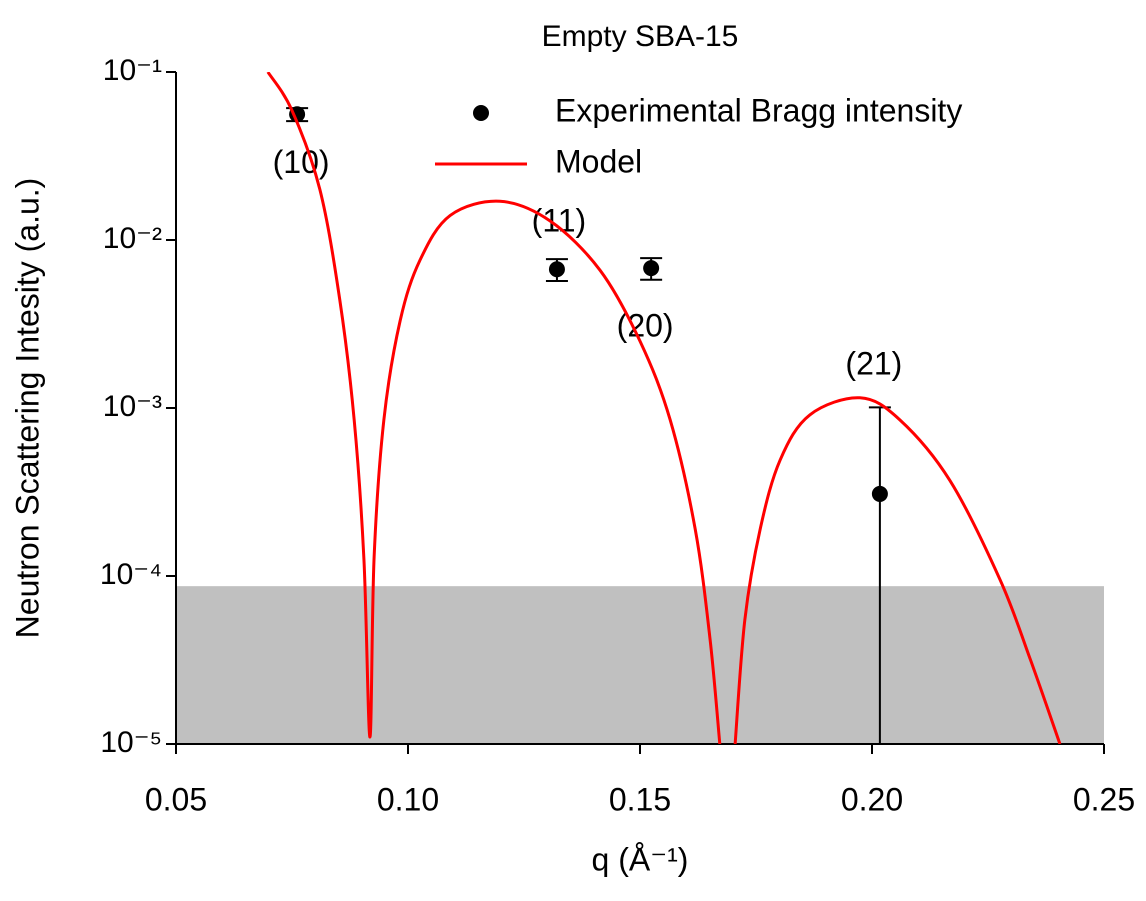 This screenshot has height=901, width=1146. I want to click on y-tick-label: 10⁻¹, so click(132, 70).